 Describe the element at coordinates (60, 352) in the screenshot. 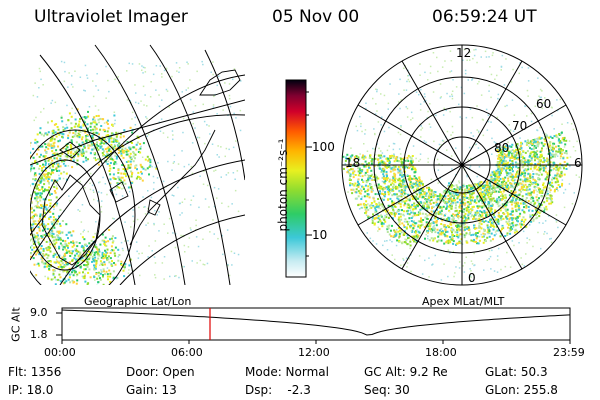

I see `x-tick-0000: 00:00` at that location.